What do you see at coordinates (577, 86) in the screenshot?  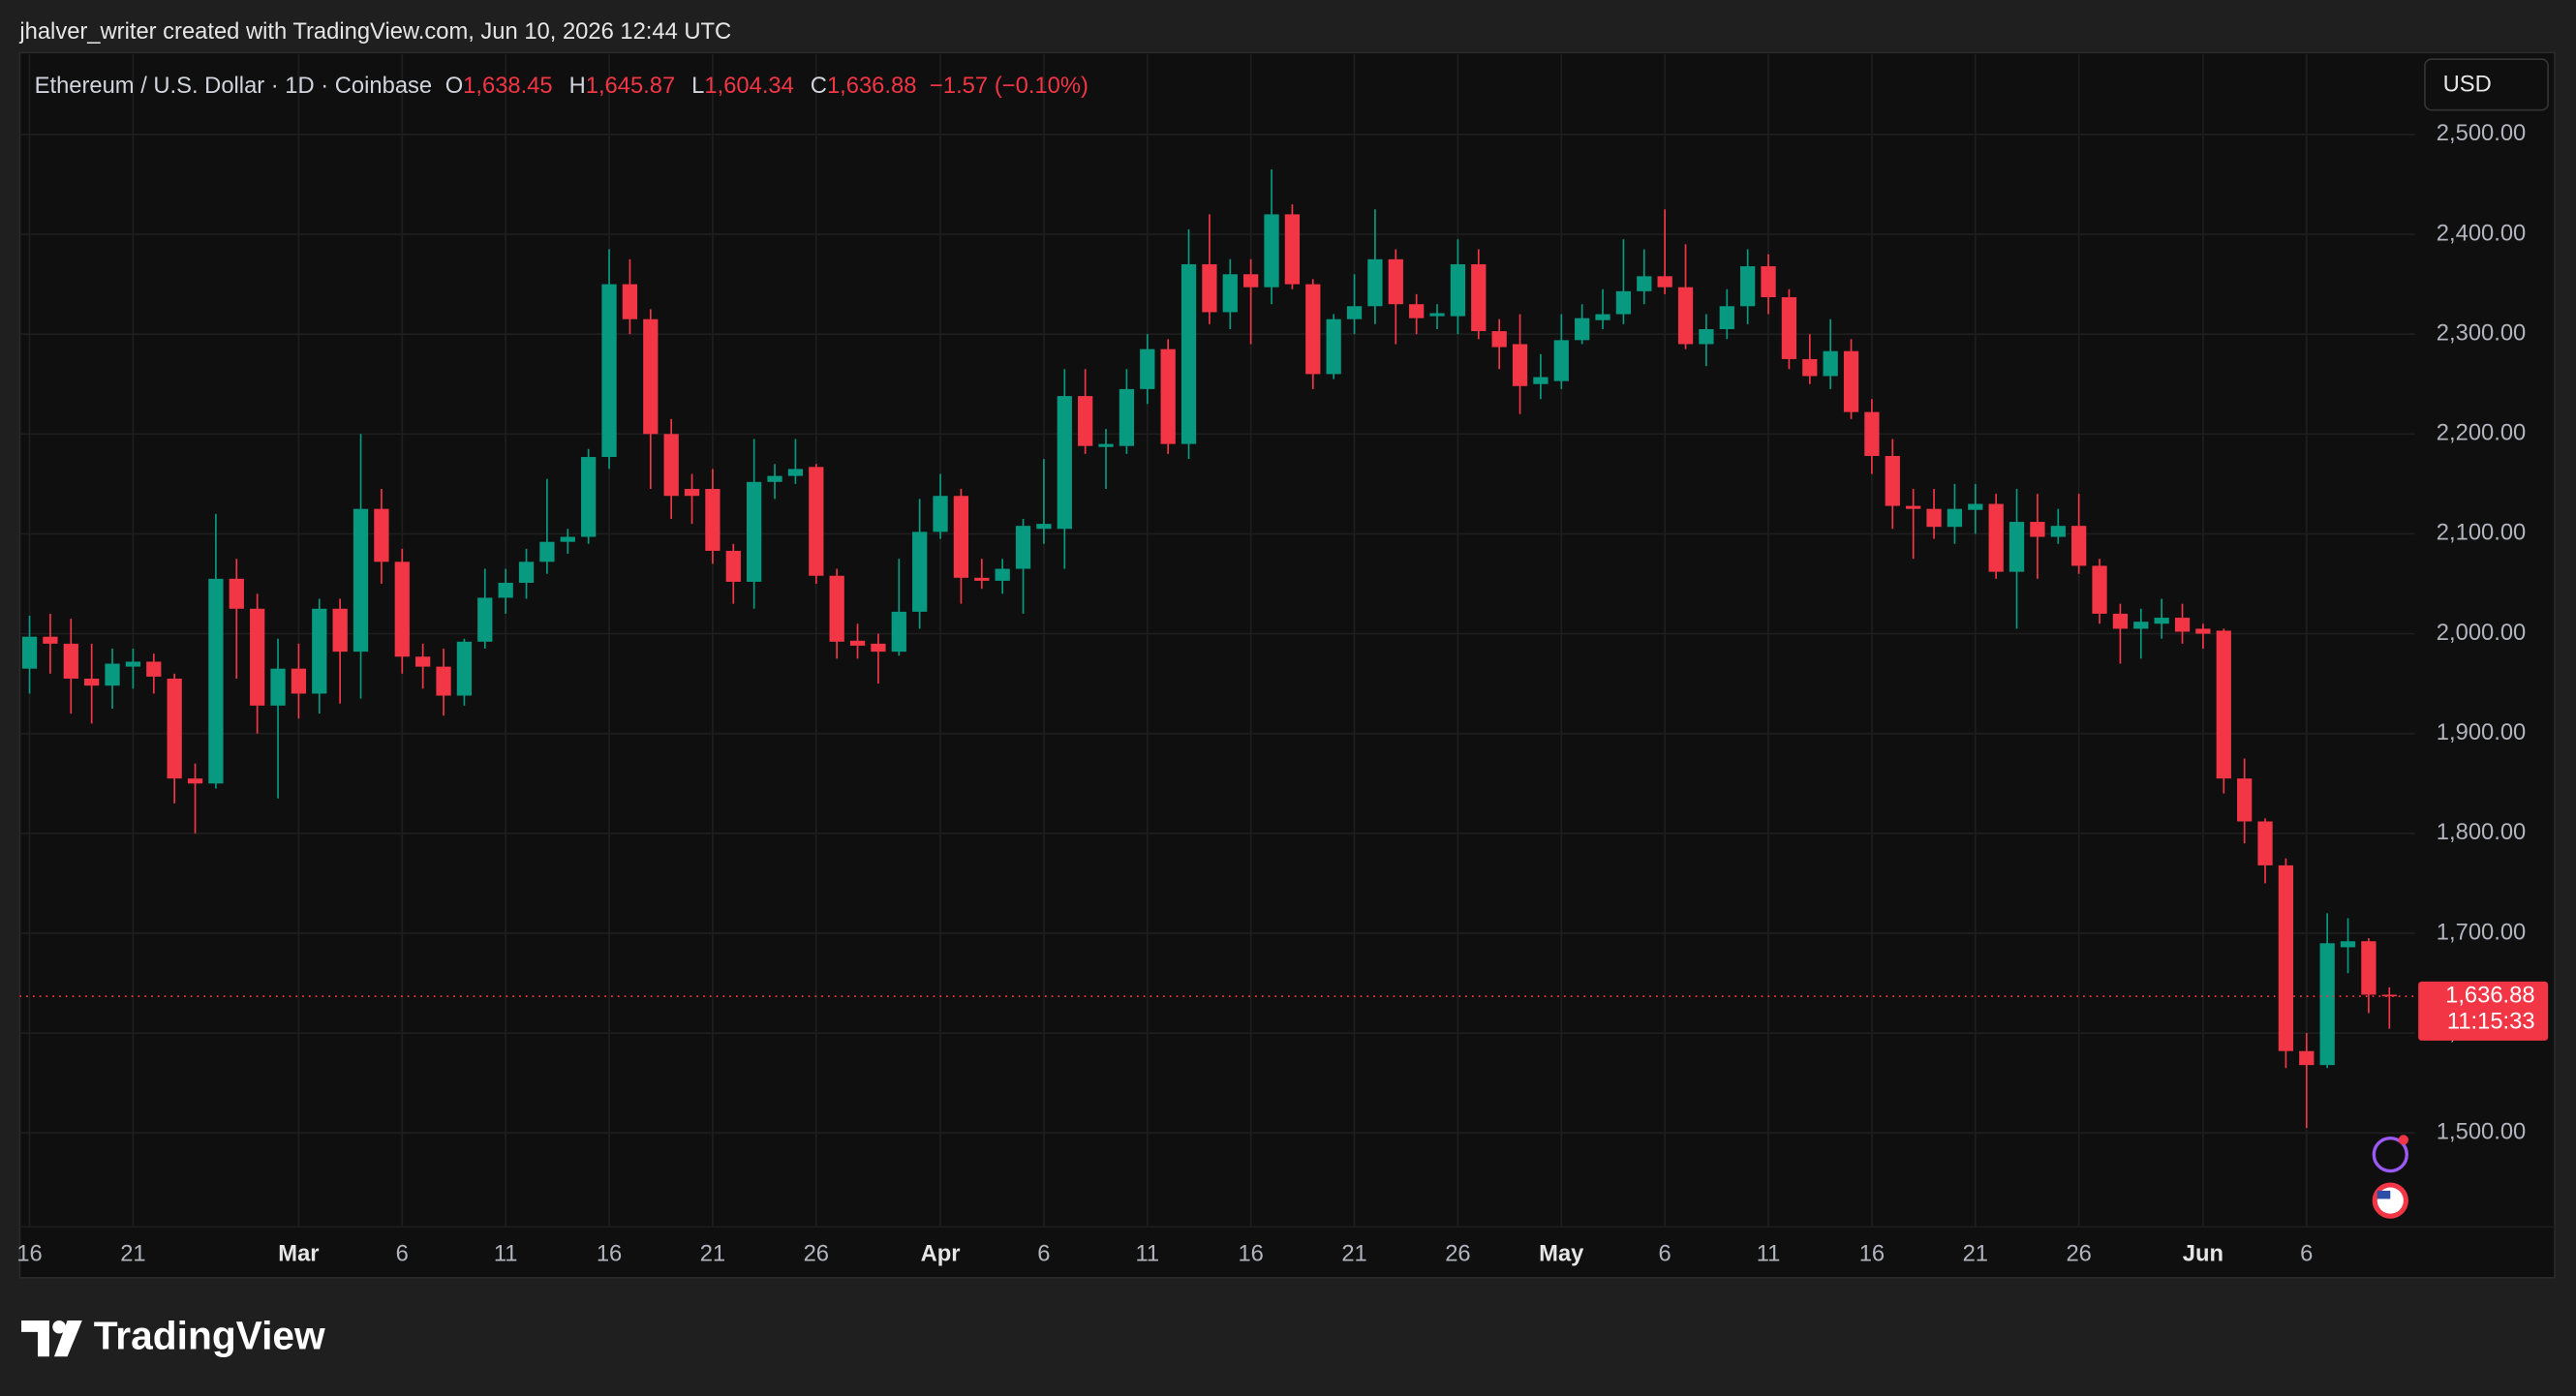 I see `legend-key: H` at bounding box center [577, 86].